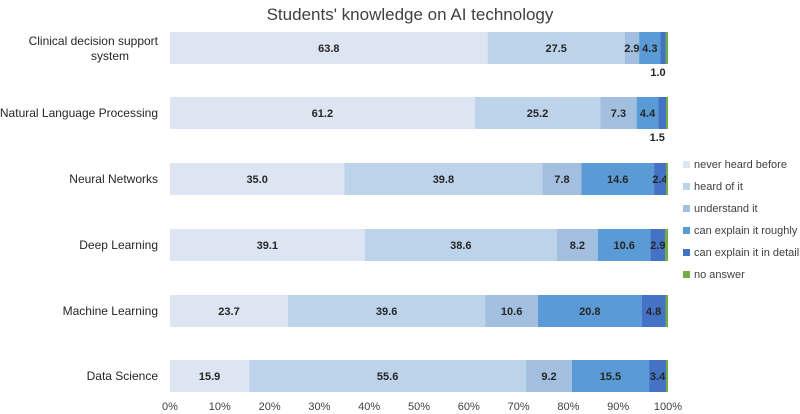 The image size is (800, 414). Describe the element at coordinates (79, 113) in the screenshot. I see `category-label: Natural Language Processing` at that location.